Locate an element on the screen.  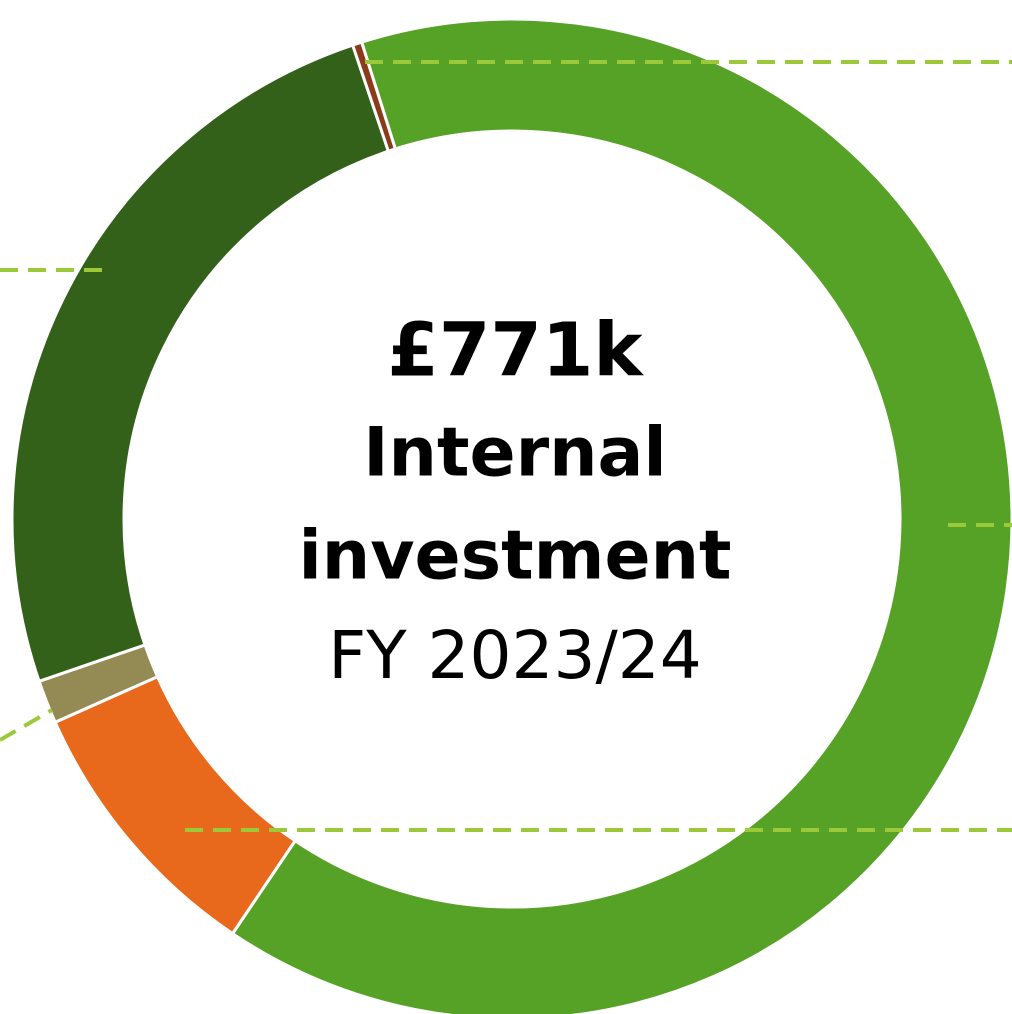
center-period: FY 2023/24 is located at coordinates (514, 655).